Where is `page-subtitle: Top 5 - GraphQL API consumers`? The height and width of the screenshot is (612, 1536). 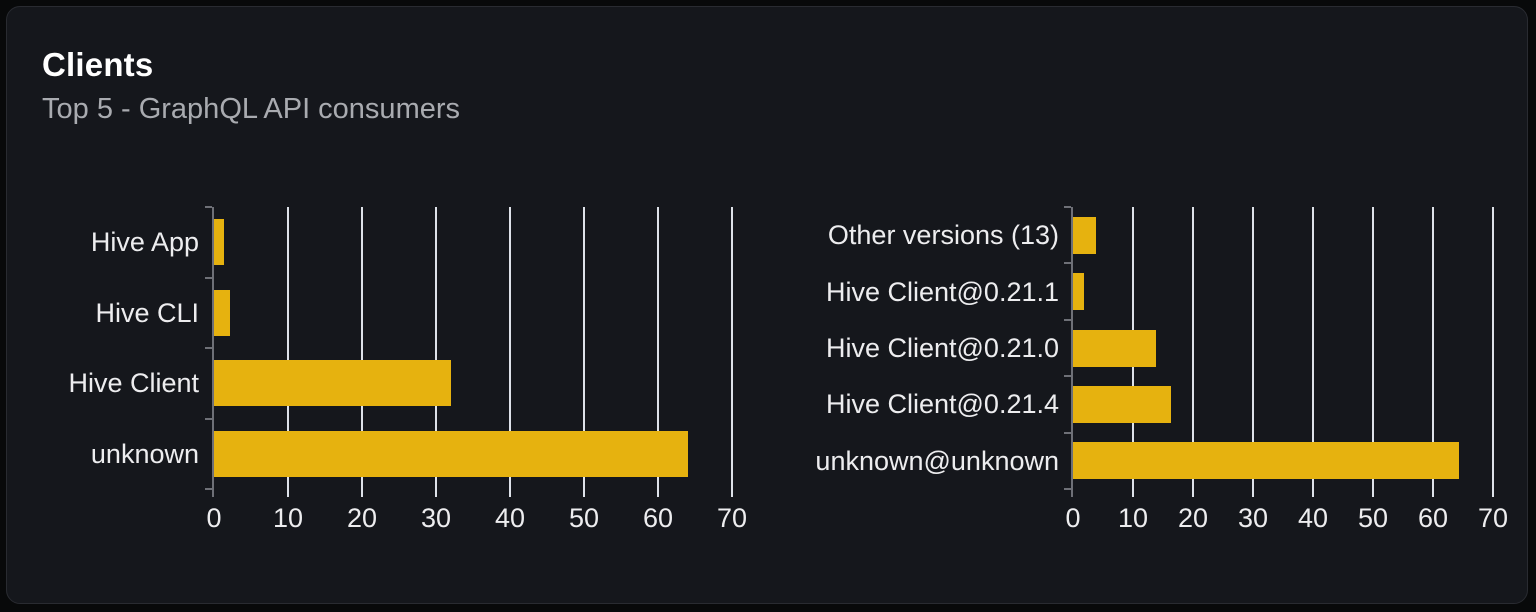 page-subtitle: Top 5 - GraphQL API consumers is located at coordinates (251, 109).